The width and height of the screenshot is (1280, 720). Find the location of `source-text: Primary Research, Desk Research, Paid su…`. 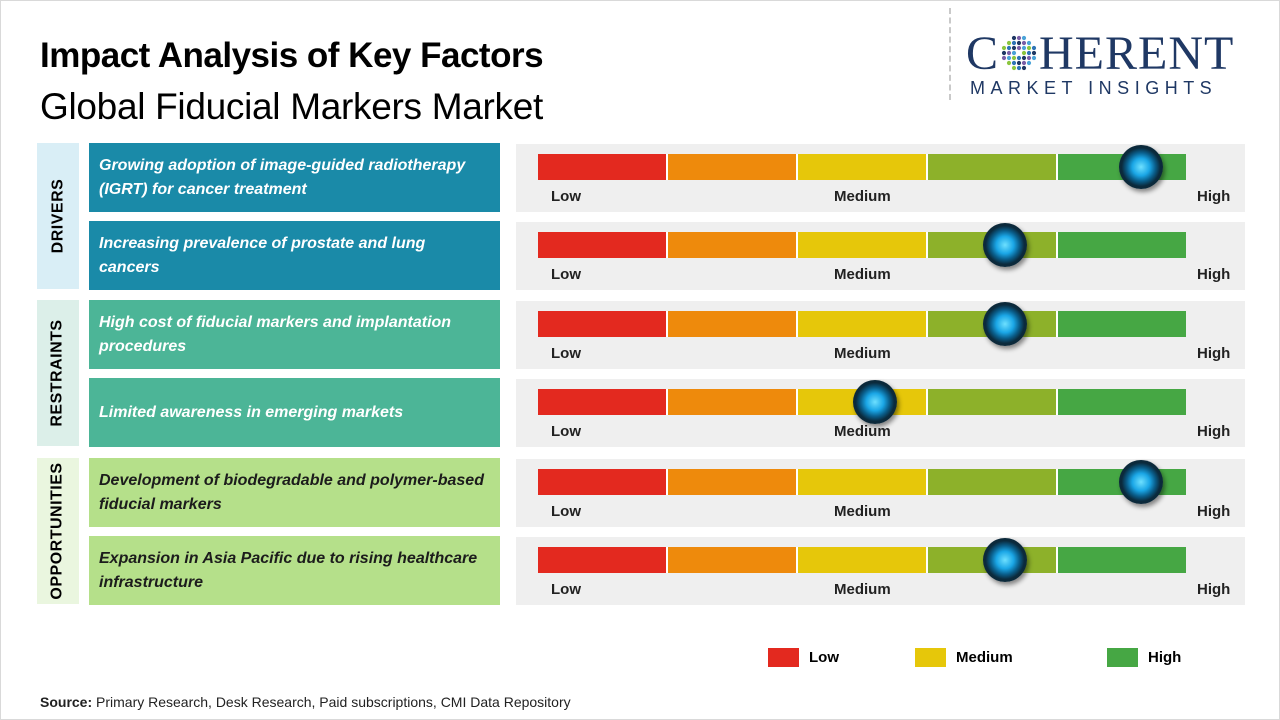

source-text: Primary Research, Desk Research, Paid su… is located at coordinates (333, 702).